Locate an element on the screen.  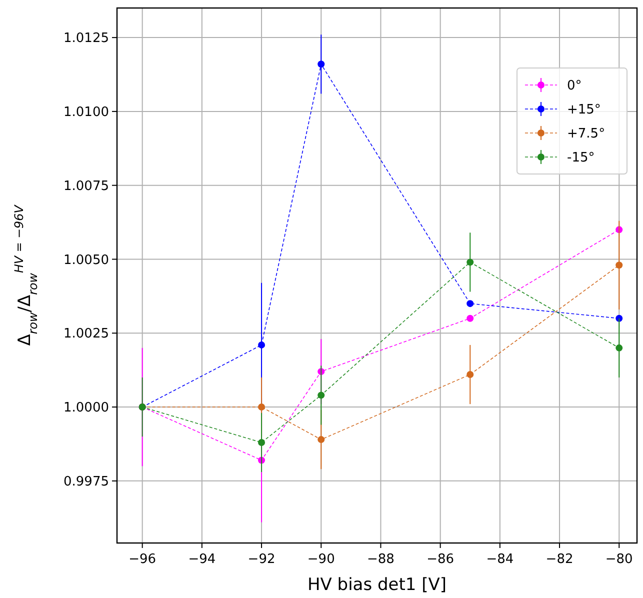
x-tick-label: −82 is located at coordinates (560, 559).